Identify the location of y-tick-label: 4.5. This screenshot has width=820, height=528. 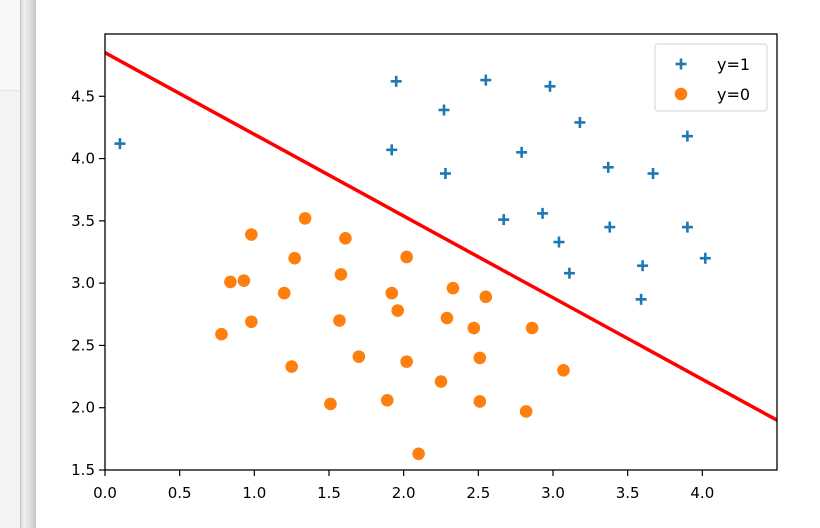
(83, 96).